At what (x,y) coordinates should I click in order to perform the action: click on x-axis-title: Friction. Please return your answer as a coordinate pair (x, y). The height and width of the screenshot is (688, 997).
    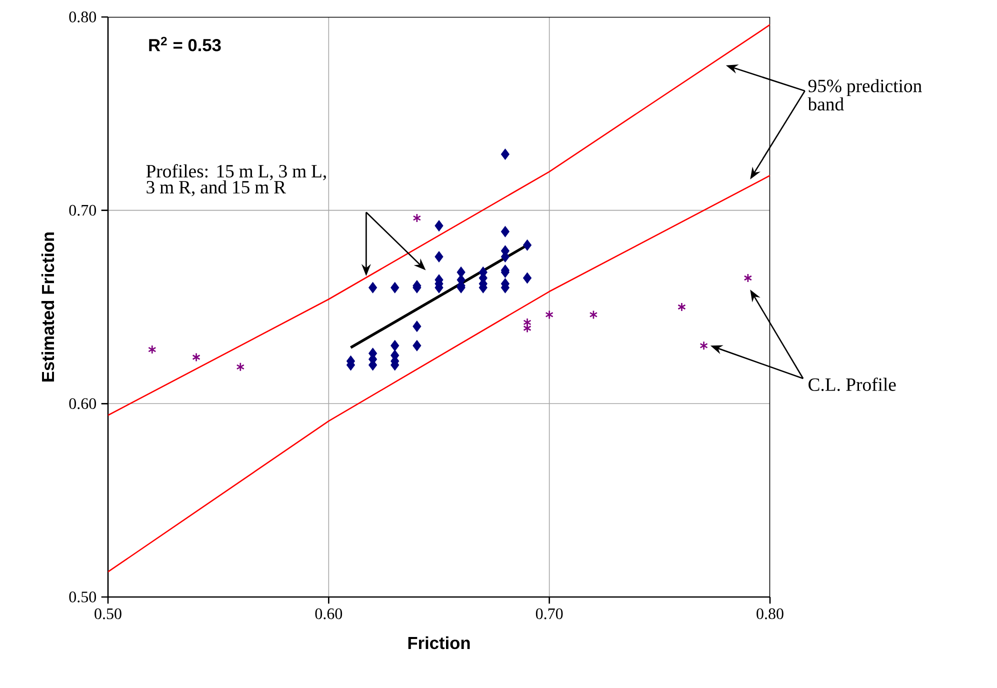
    Looking at the image, I should click on (439, 643).